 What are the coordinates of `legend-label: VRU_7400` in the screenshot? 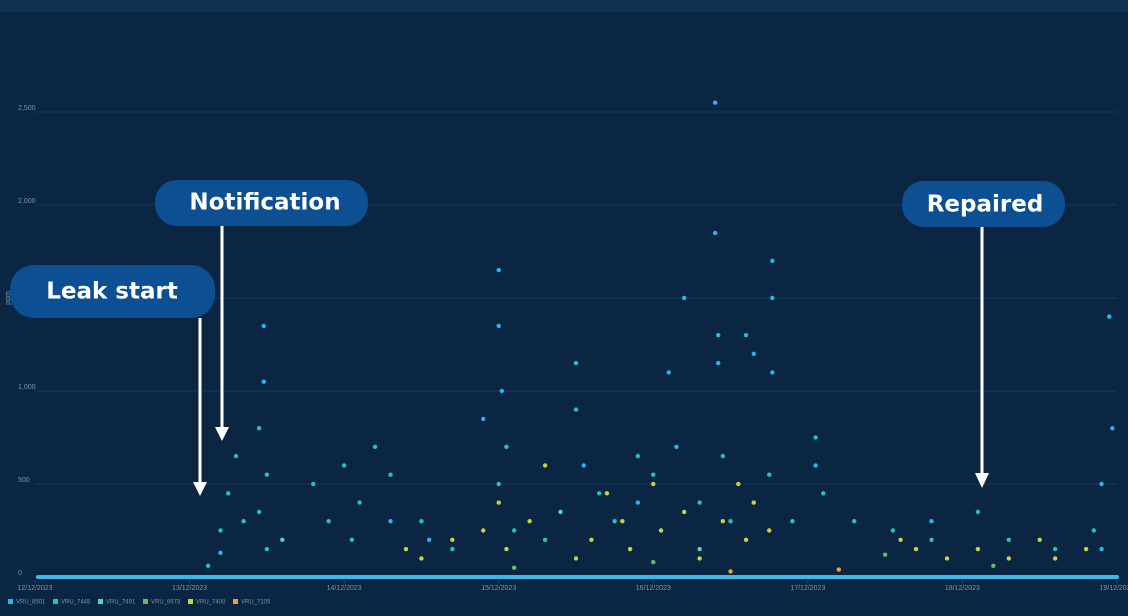 It's located at (211, 603).